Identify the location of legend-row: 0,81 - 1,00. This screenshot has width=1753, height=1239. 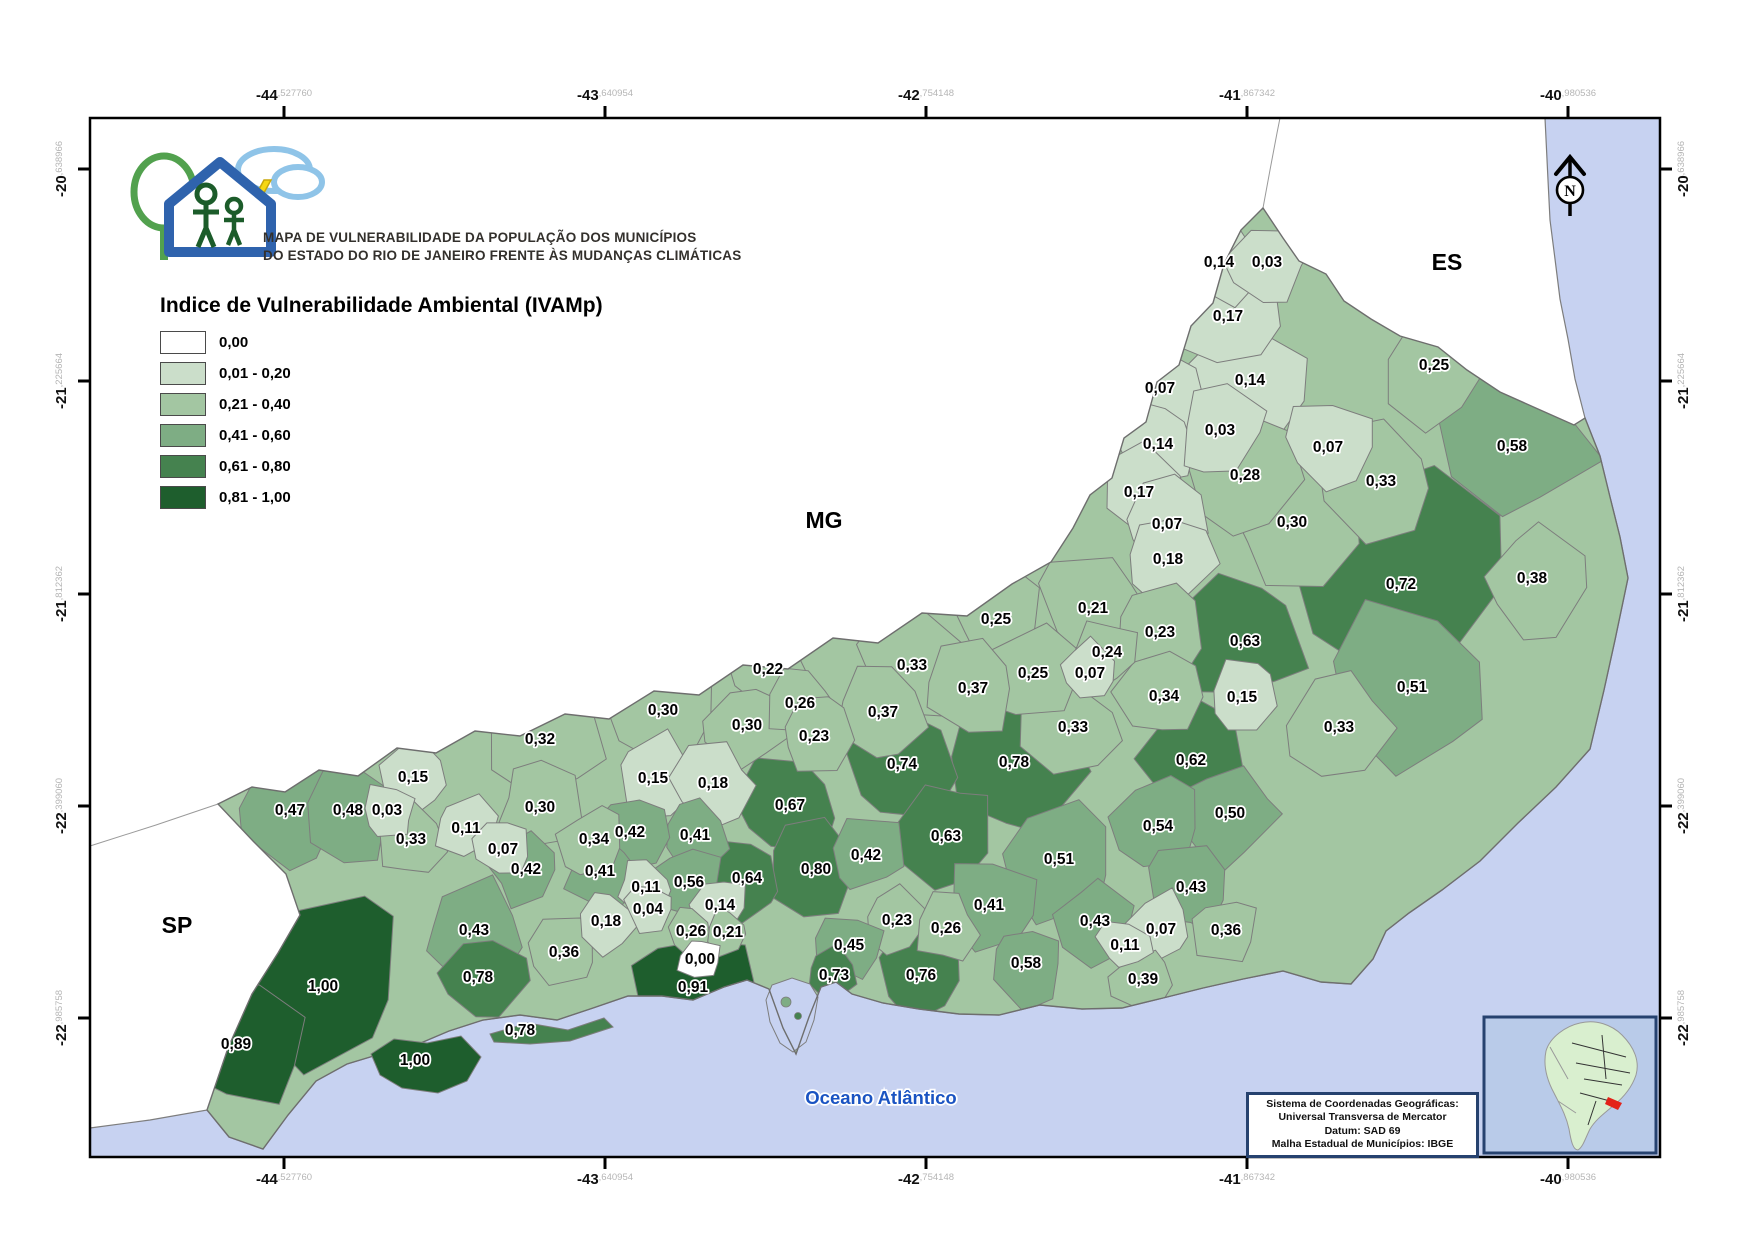
(381, 497).